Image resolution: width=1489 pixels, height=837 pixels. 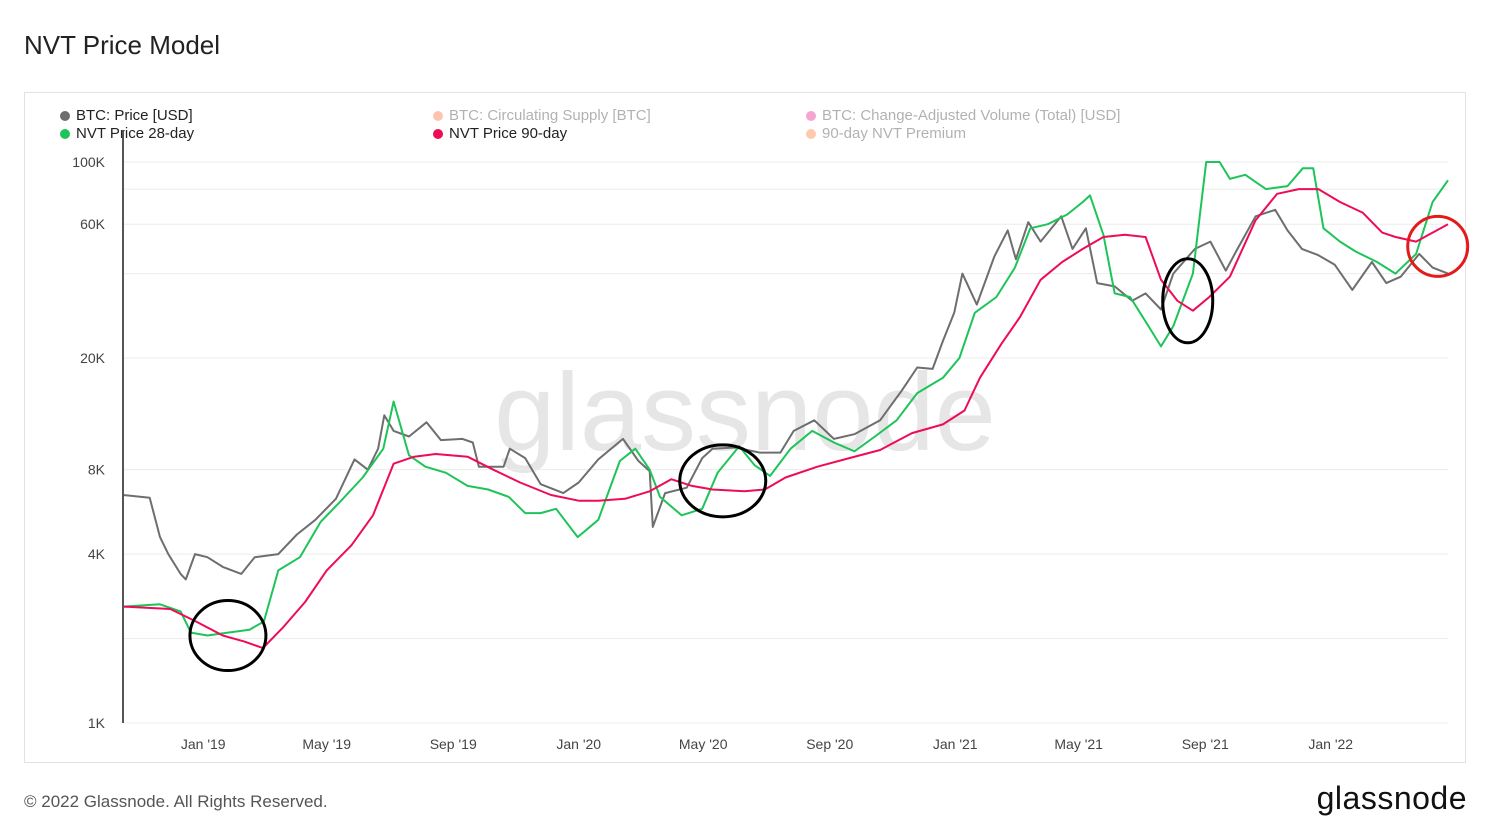 What do you see at coordinates (508, 133) in the screenshot?
I see `legend-label: NVT Price 90-day` at bounding box center [508, 133].